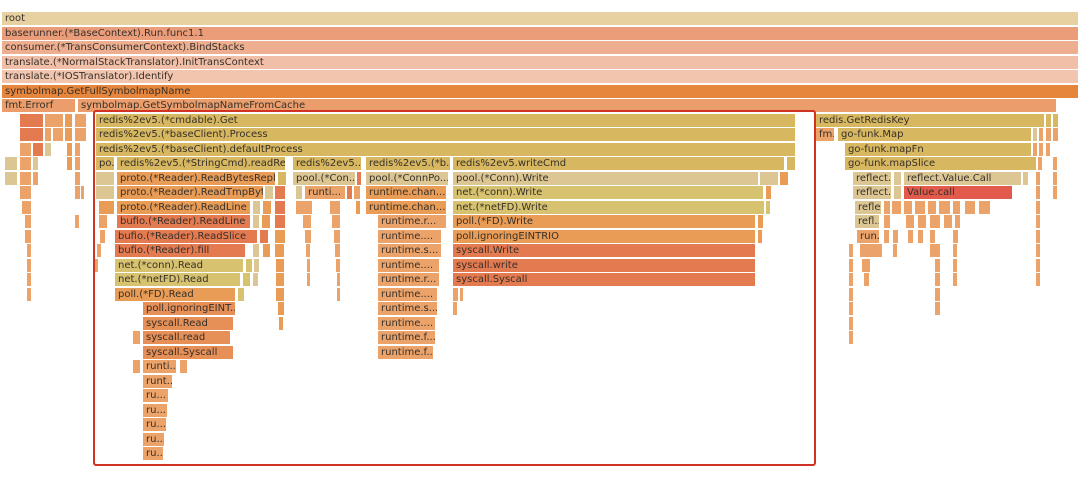  I want to click on frame-block: go-funk.mapFn, so click(938, 149).